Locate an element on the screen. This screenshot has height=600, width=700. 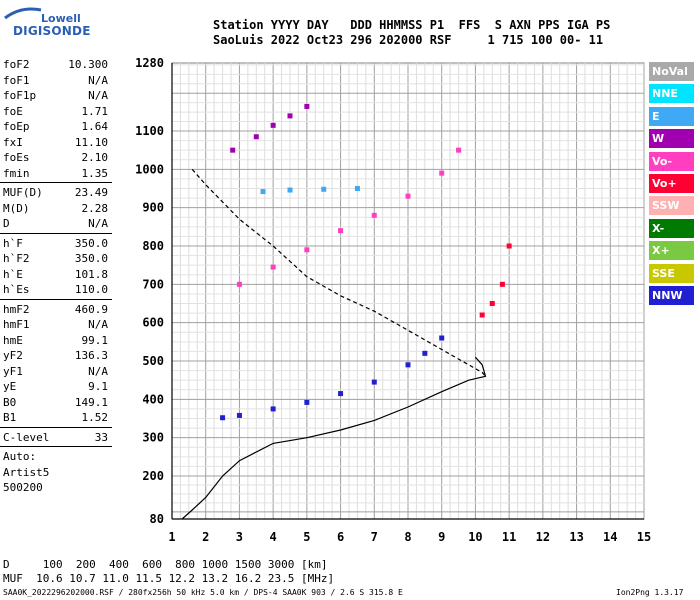
y-tick-label: 300 is located at coordinates (153, 438).